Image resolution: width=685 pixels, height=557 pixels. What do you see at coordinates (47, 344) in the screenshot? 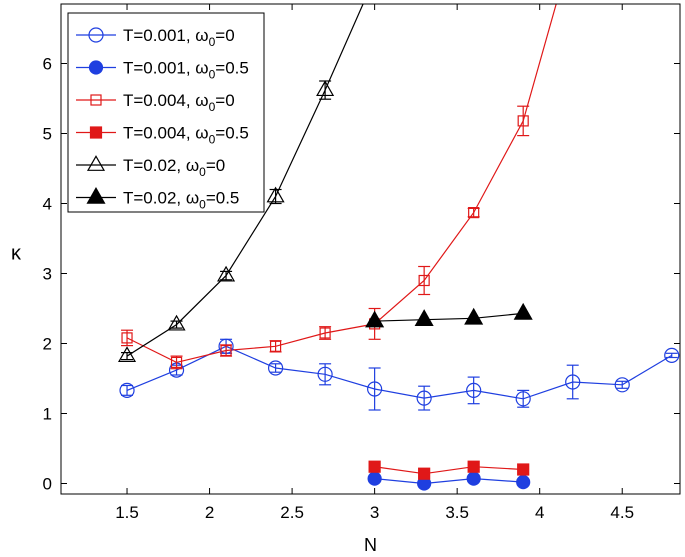
I see `y-tick-label: 2` at bounding box center [47, 344].